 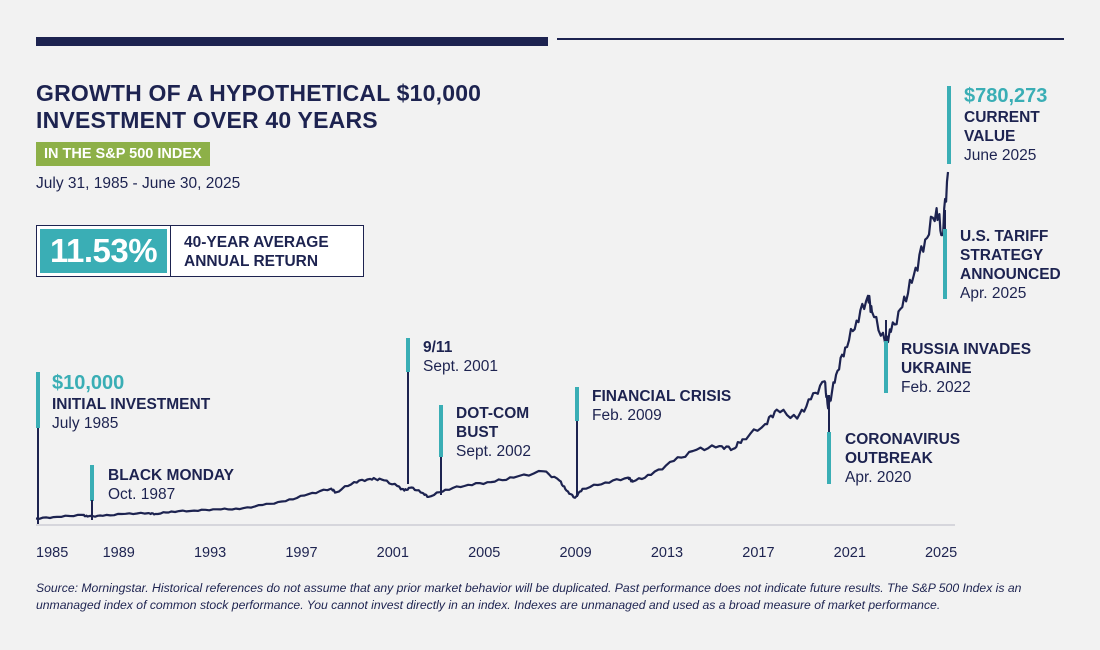 I want to click on x-tick-label: 1997, so click(x=301, y=553).